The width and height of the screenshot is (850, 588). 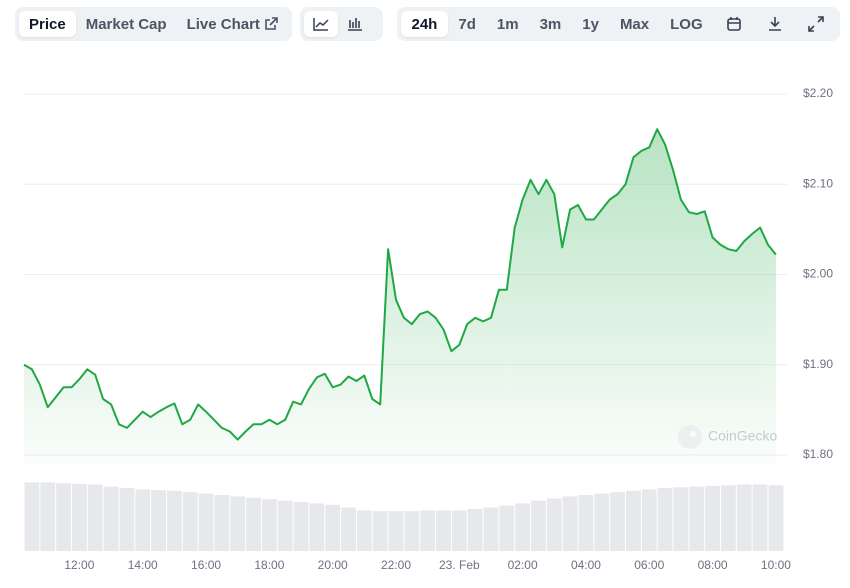 I want to click on range-button: LOG, so click(x=686, y=24).